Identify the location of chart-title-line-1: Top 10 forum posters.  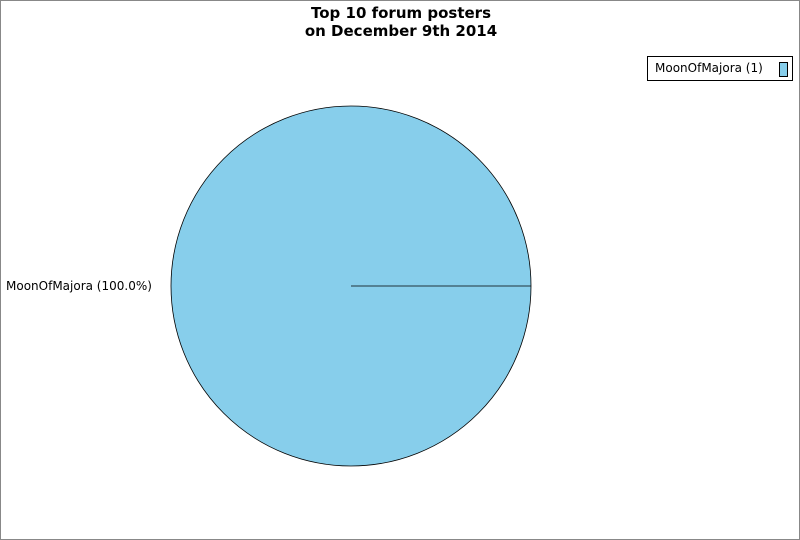
(401, 13).